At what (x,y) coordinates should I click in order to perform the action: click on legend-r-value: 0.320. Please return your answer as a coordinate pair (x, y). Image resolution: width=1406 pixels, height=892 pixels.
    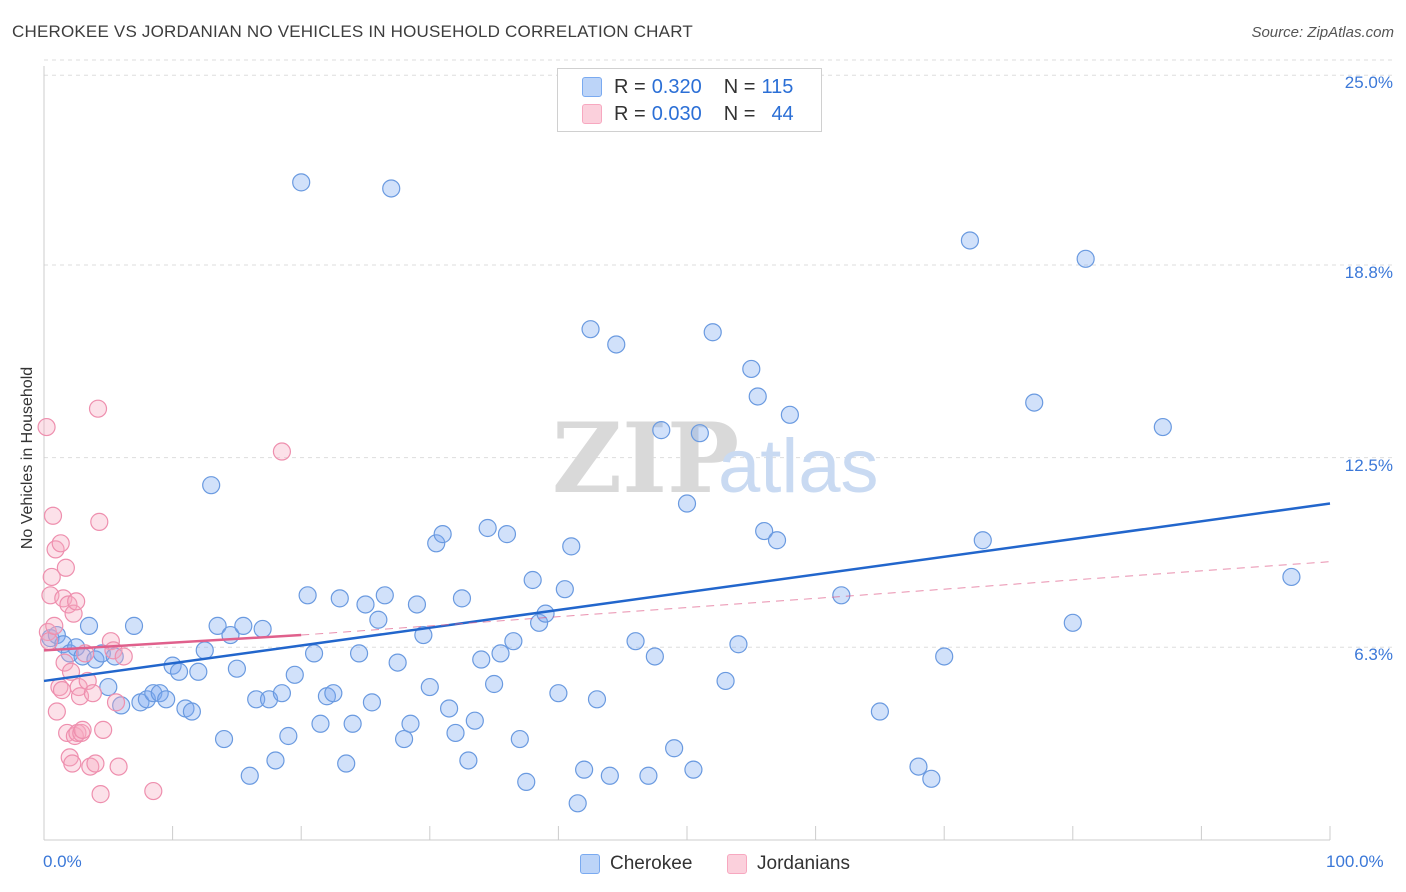
    Looking at the image, I should click on (676, 86).